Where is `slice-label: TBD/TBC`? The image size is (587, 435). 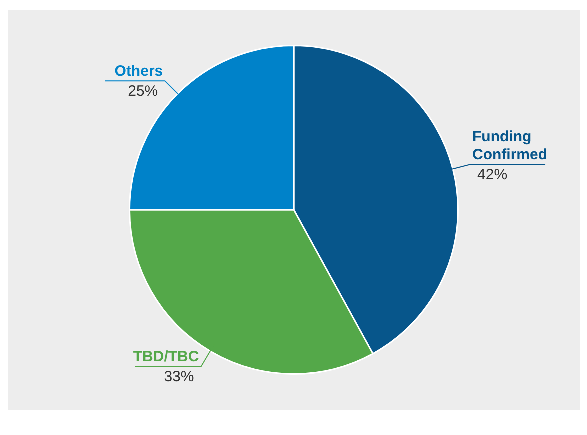
slice-label: TBD/TBC is located at coordinates (166, 357).